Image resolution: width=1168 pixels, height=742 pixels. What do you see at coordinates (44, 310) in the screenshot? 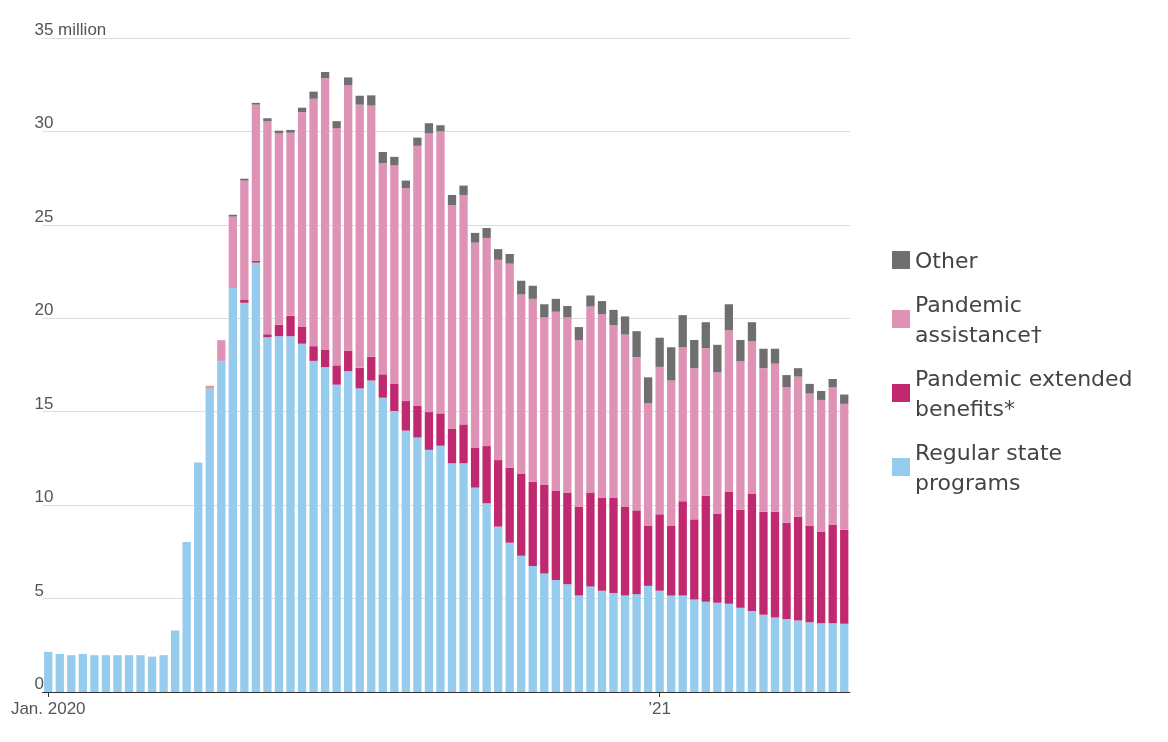
I see `y-tick-label: 20` at bounding box center [44, 310].